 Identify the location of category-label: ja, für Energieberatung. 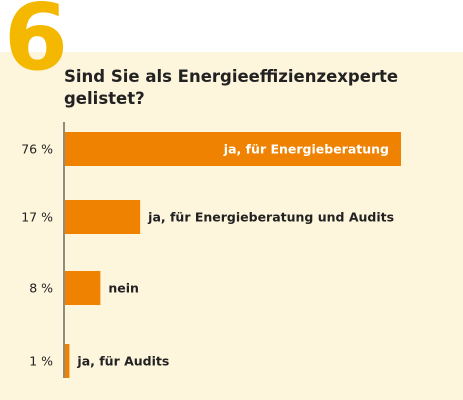
(306, 149).